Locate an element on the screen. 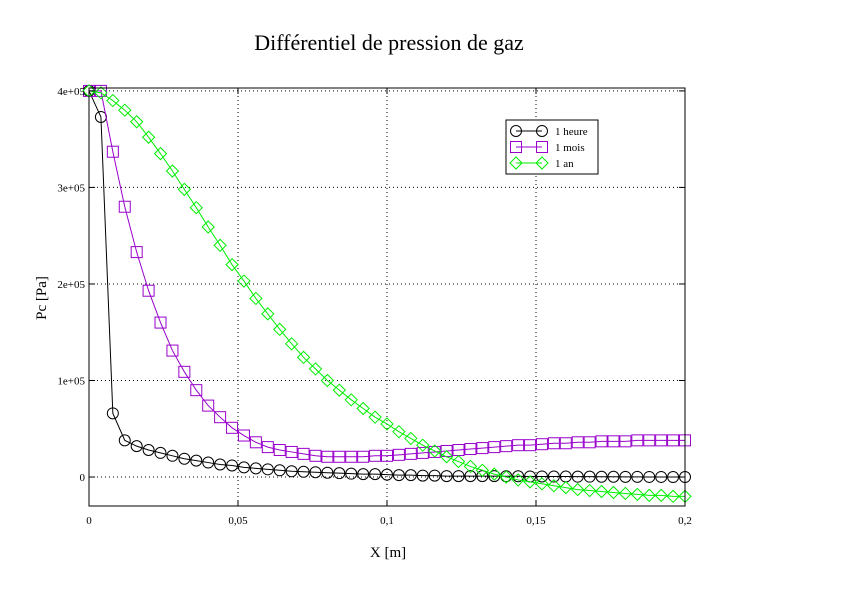 This screenshot has height=600, width=842. y-tick-label: 3e+05 is located at coordinates (71, 188).